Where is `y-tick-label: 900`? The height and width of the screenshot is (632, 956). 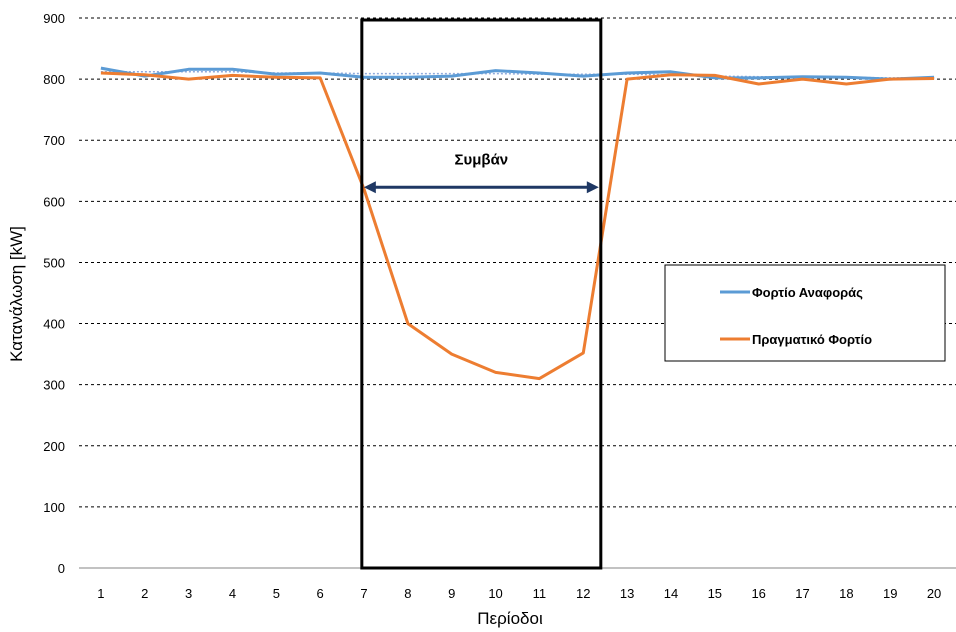
y-tick-label: 900 is located at coordinates (54, 18).